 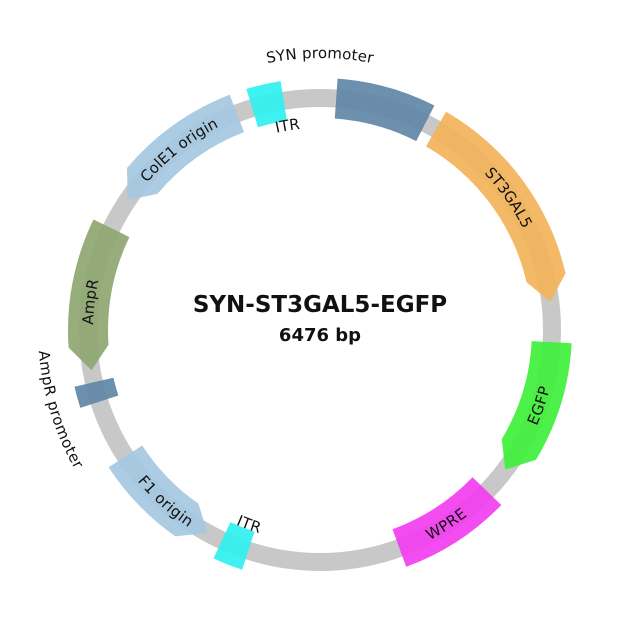 I want to click on feature-ampr-promoter, so click(x=96, y=392).